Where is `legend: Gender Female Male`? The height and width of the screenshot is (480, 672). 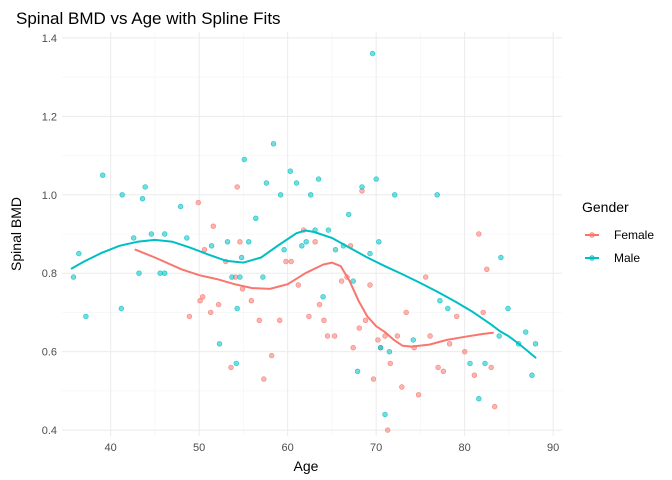
legend: Gender Female Male is located at coordinates (618, 232).